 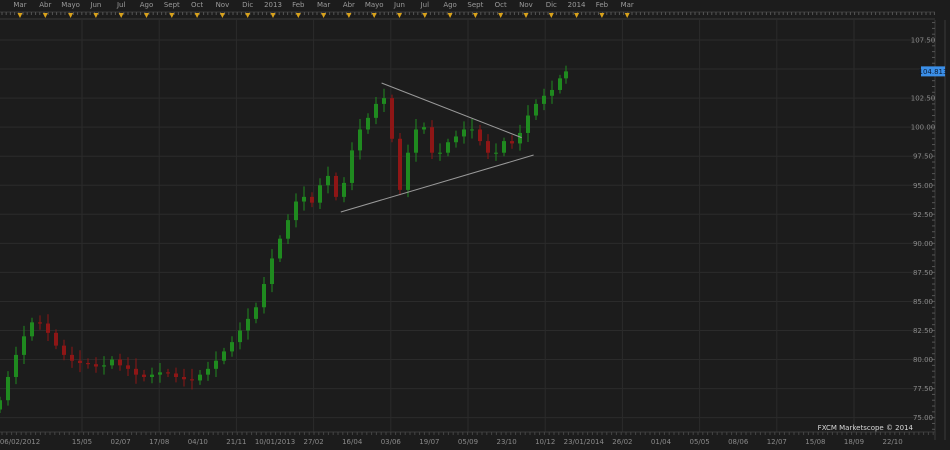 I want to click on date-label: 03/06, so click(x=391, y=442).